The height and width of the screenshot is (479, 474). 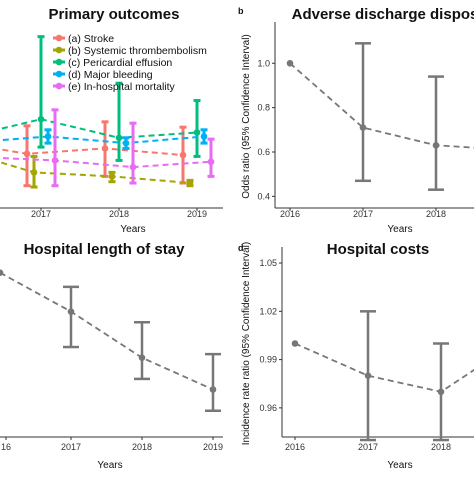 What do you see at coordinates (114, 14) in the screenshot?
I see `chart-title: Primary outcomes` at bounding box center [114, 14].